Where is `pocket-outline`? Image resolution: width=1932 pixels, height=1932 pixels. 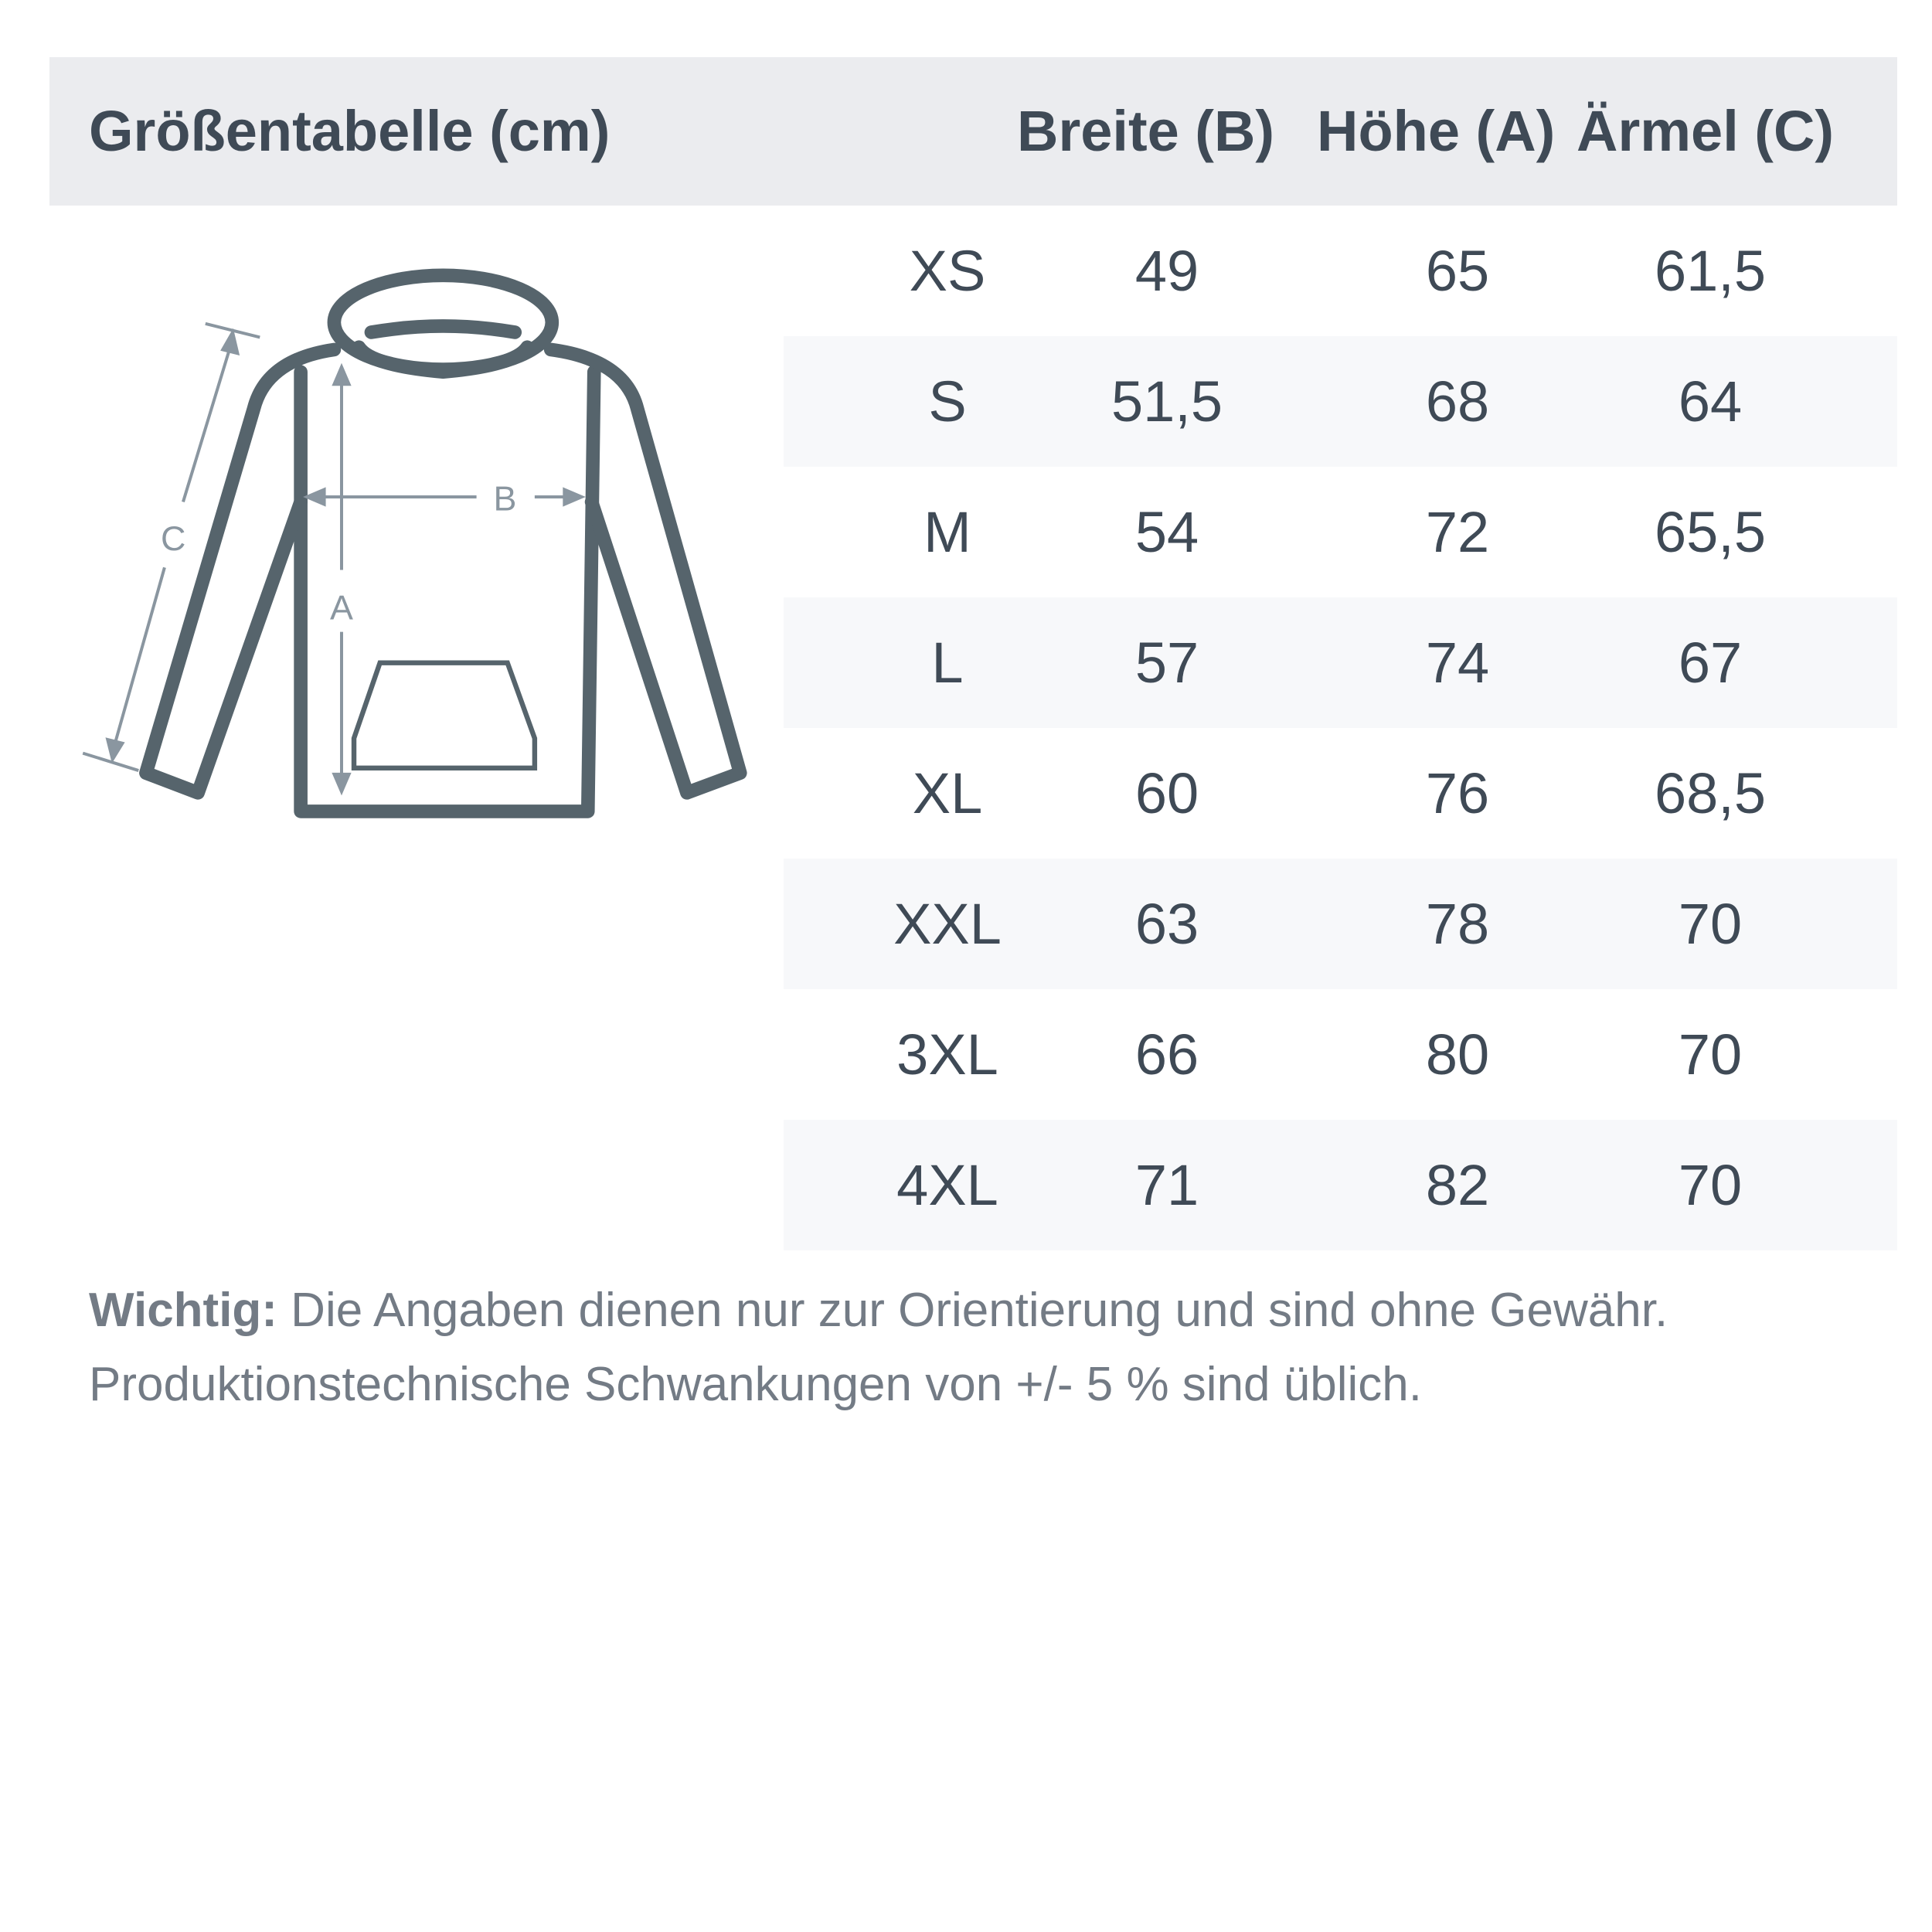 pocket-outline is located at coordinates (445, 716).